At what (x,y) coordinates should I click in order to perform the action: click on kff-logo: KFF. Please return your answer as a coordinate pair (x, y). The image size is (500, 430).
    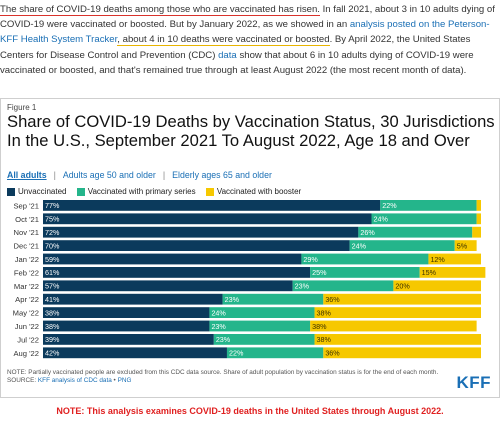
    Looking at the image, I should click on (473, 382).